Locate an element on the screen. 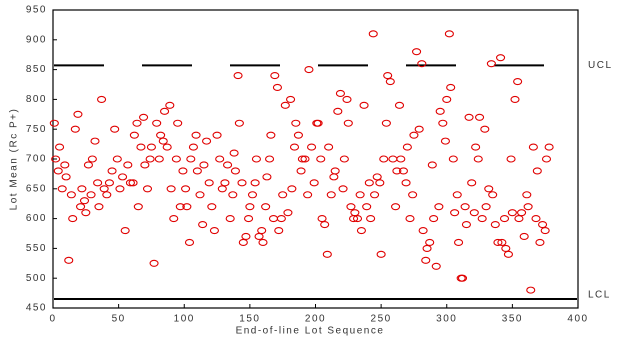  y-tick-label: 900 is located at coordinates (36, 39).